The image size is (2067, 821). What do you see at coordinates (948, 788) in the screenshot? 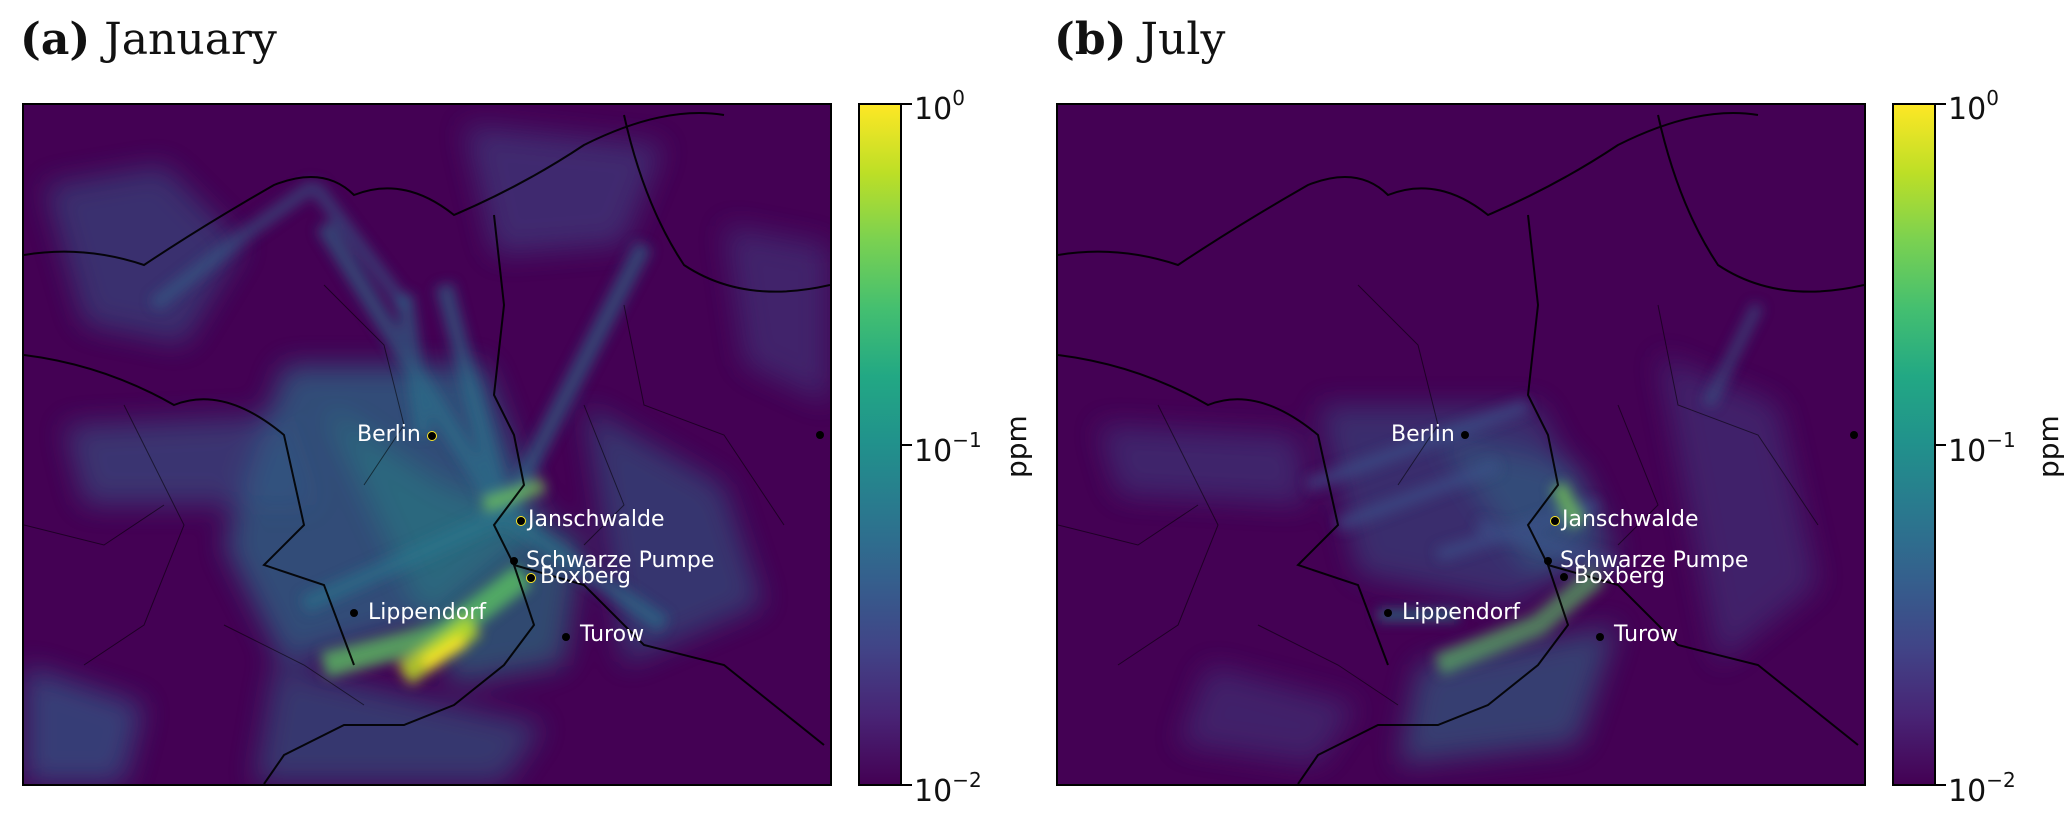
I see `cbar-a-tick-label-bottom: 10−2` at bounding box center [948, 788].